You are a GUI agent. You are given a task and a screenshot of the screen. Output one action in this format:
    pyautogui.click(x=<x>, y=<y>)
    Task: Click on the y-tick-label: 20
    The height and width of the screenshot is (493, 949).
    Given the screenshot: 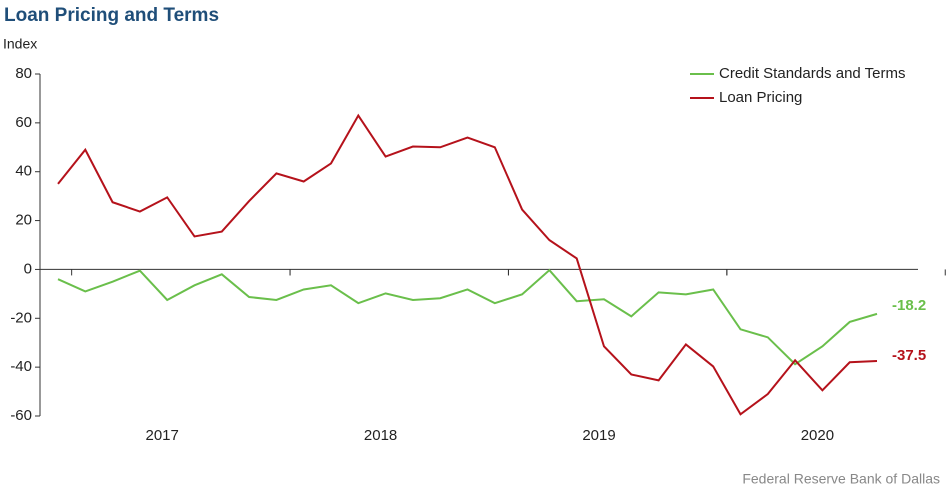 What is the action you would take?
    pyautogui.click(x=23, y=220)
    